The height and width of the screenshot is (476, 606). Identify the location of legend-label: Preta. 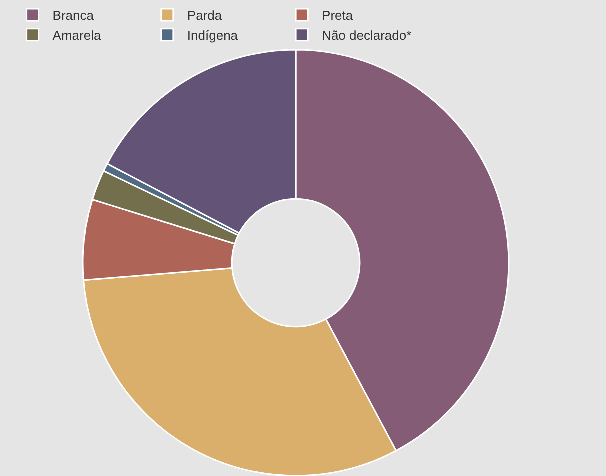
(338, 16).